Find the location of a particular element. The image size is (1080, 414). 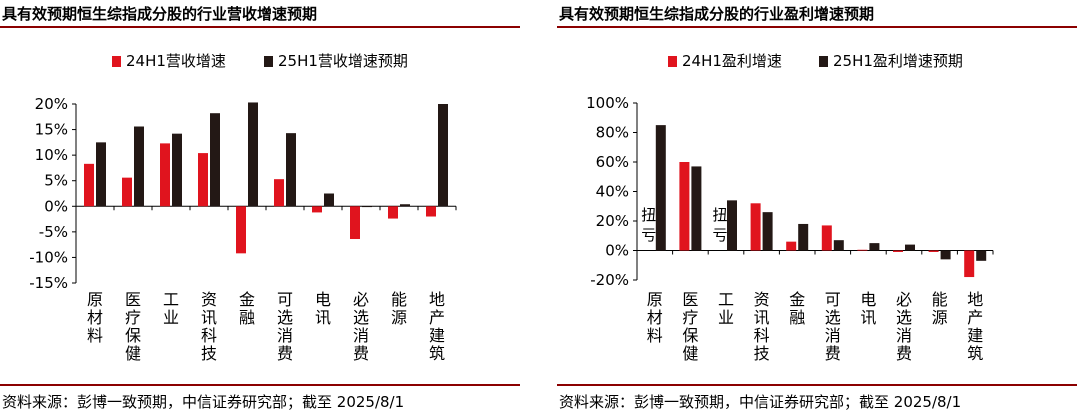

y-tick-label: -15% is located at coordinates (48, 283).